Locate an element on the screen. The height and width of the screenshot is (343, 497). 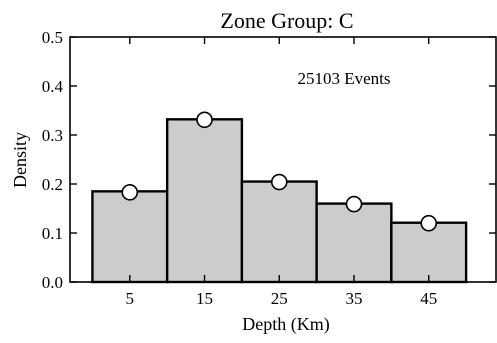
x-tick-label: 45 is located at coordinates (428, 298).